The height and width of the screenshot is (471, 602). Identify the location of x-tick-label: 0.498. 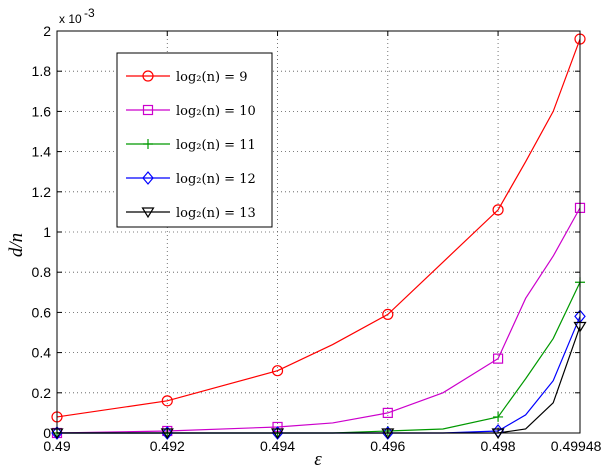
(498, 446).